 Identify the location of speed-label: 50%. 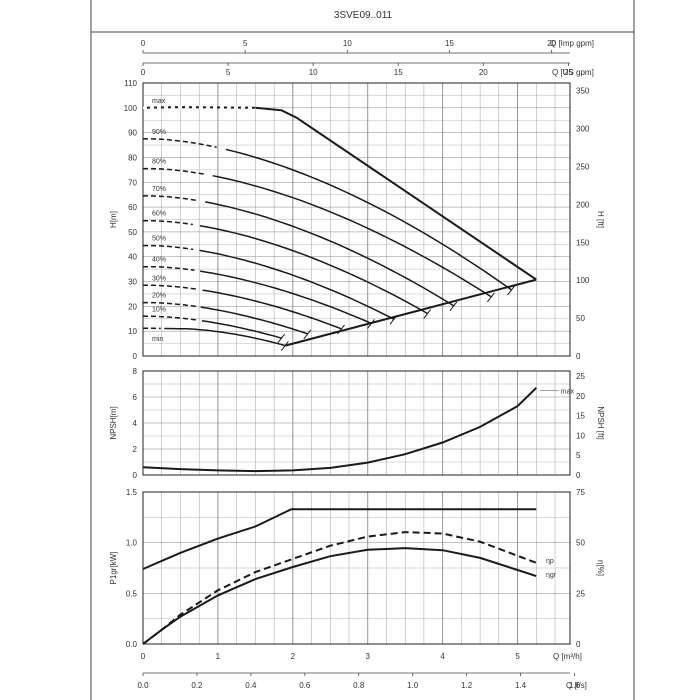
(159, 239).